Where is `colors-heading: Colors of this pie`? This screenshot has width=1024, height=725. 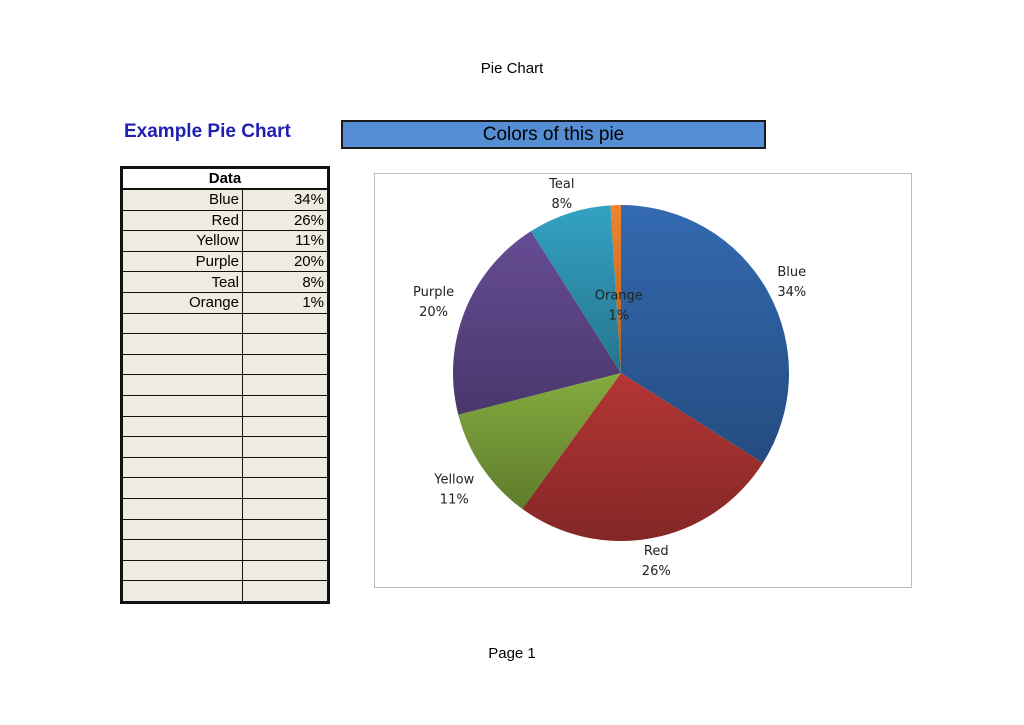 colors-heading: Colors of this pie is located at coordinates (553, 134).